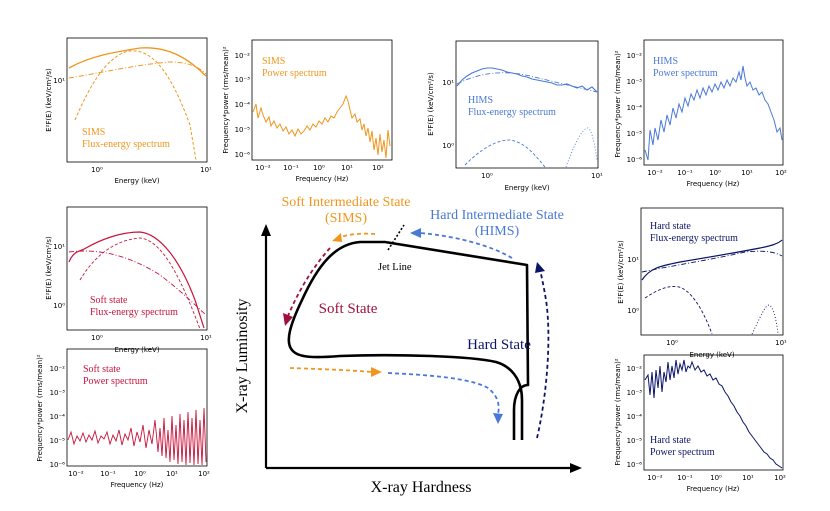  Describe the element at coordinates (480, 100) in the screenshot. I see `panel-label-line1: HIMS` at that location.